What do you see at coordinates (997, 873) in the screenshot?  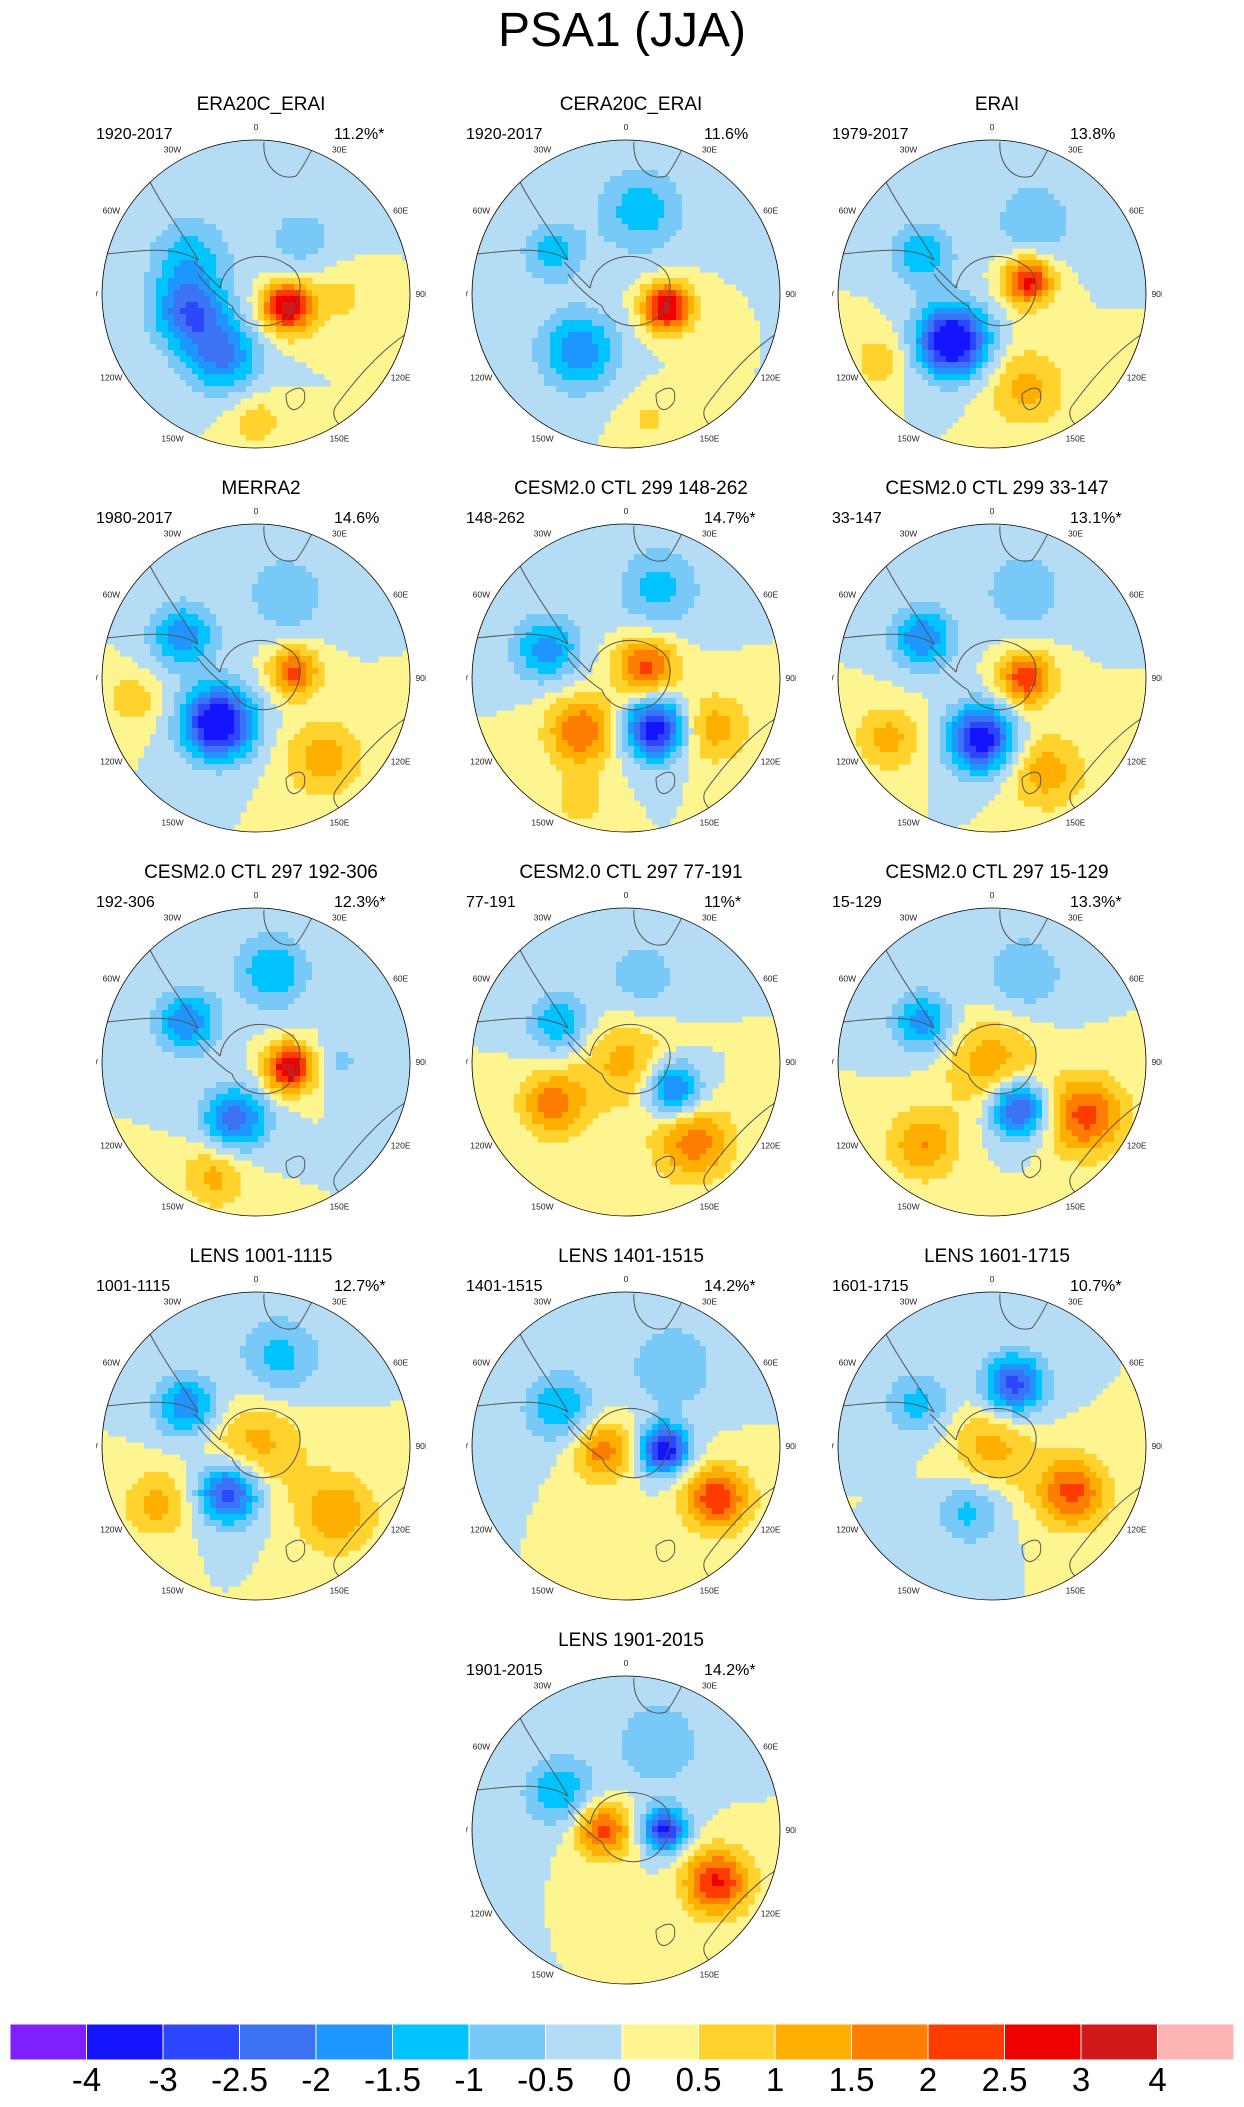 I see `panel-title: CESM2.0 CTL 297 15-129` at bounding box center [997, 873].